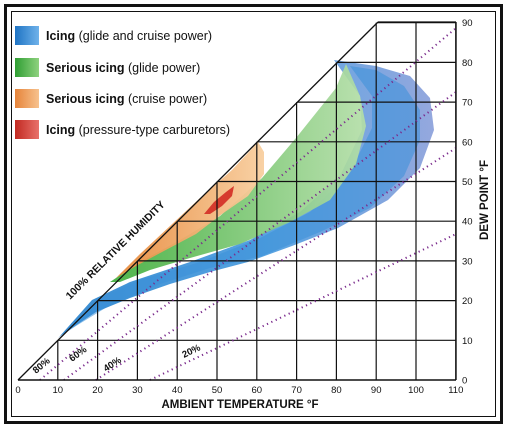 The image size is (509, 430). I want to click on y-tick-label: 30, so click(467, 261).